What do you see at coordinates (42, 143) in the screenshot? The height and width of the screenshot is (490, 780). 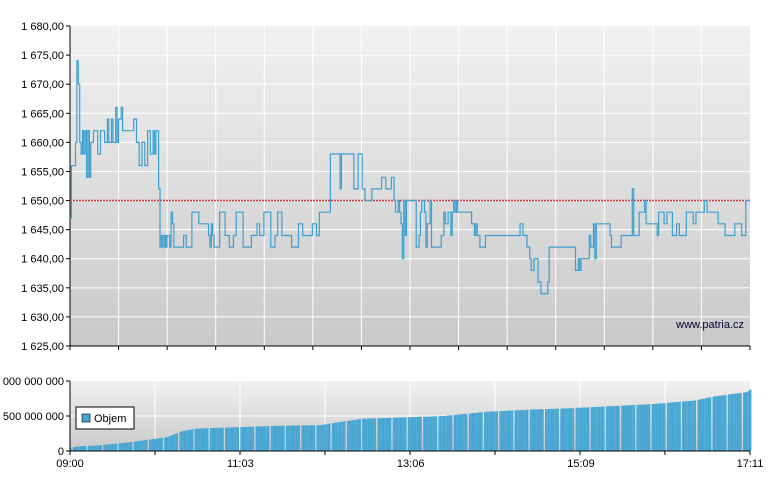 I see `price-y-tick-label: 1 660,00` at bounding box center [42, 143].